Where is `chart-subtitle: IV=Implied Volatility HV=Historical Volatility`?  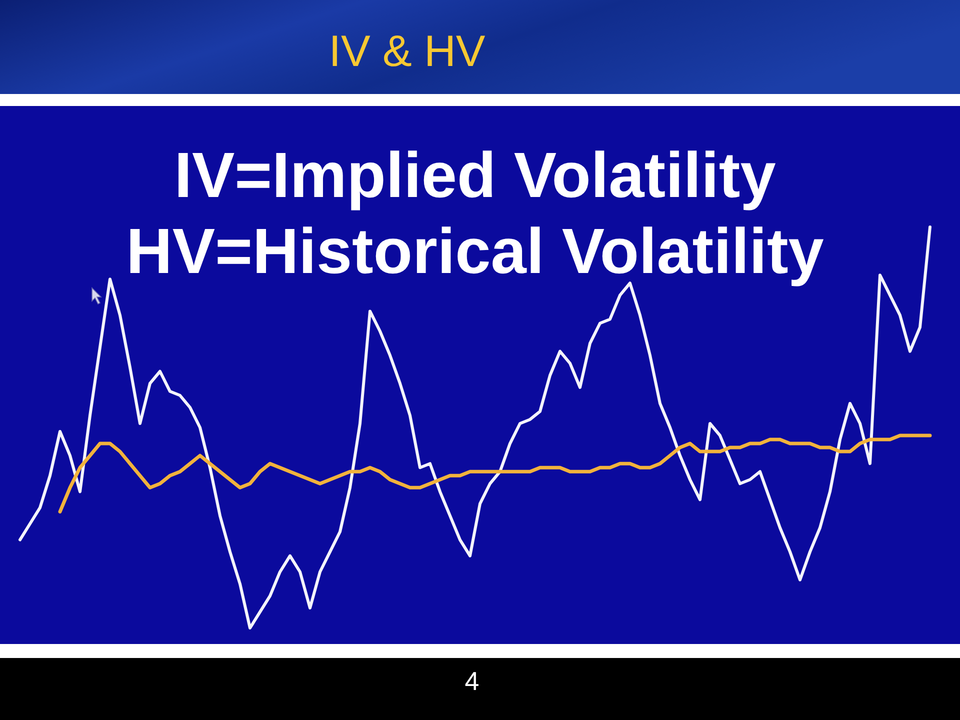
chart-subtitle: IV=Implied Volatility HV=Historical Volatility is located at coordinates (475, 213).